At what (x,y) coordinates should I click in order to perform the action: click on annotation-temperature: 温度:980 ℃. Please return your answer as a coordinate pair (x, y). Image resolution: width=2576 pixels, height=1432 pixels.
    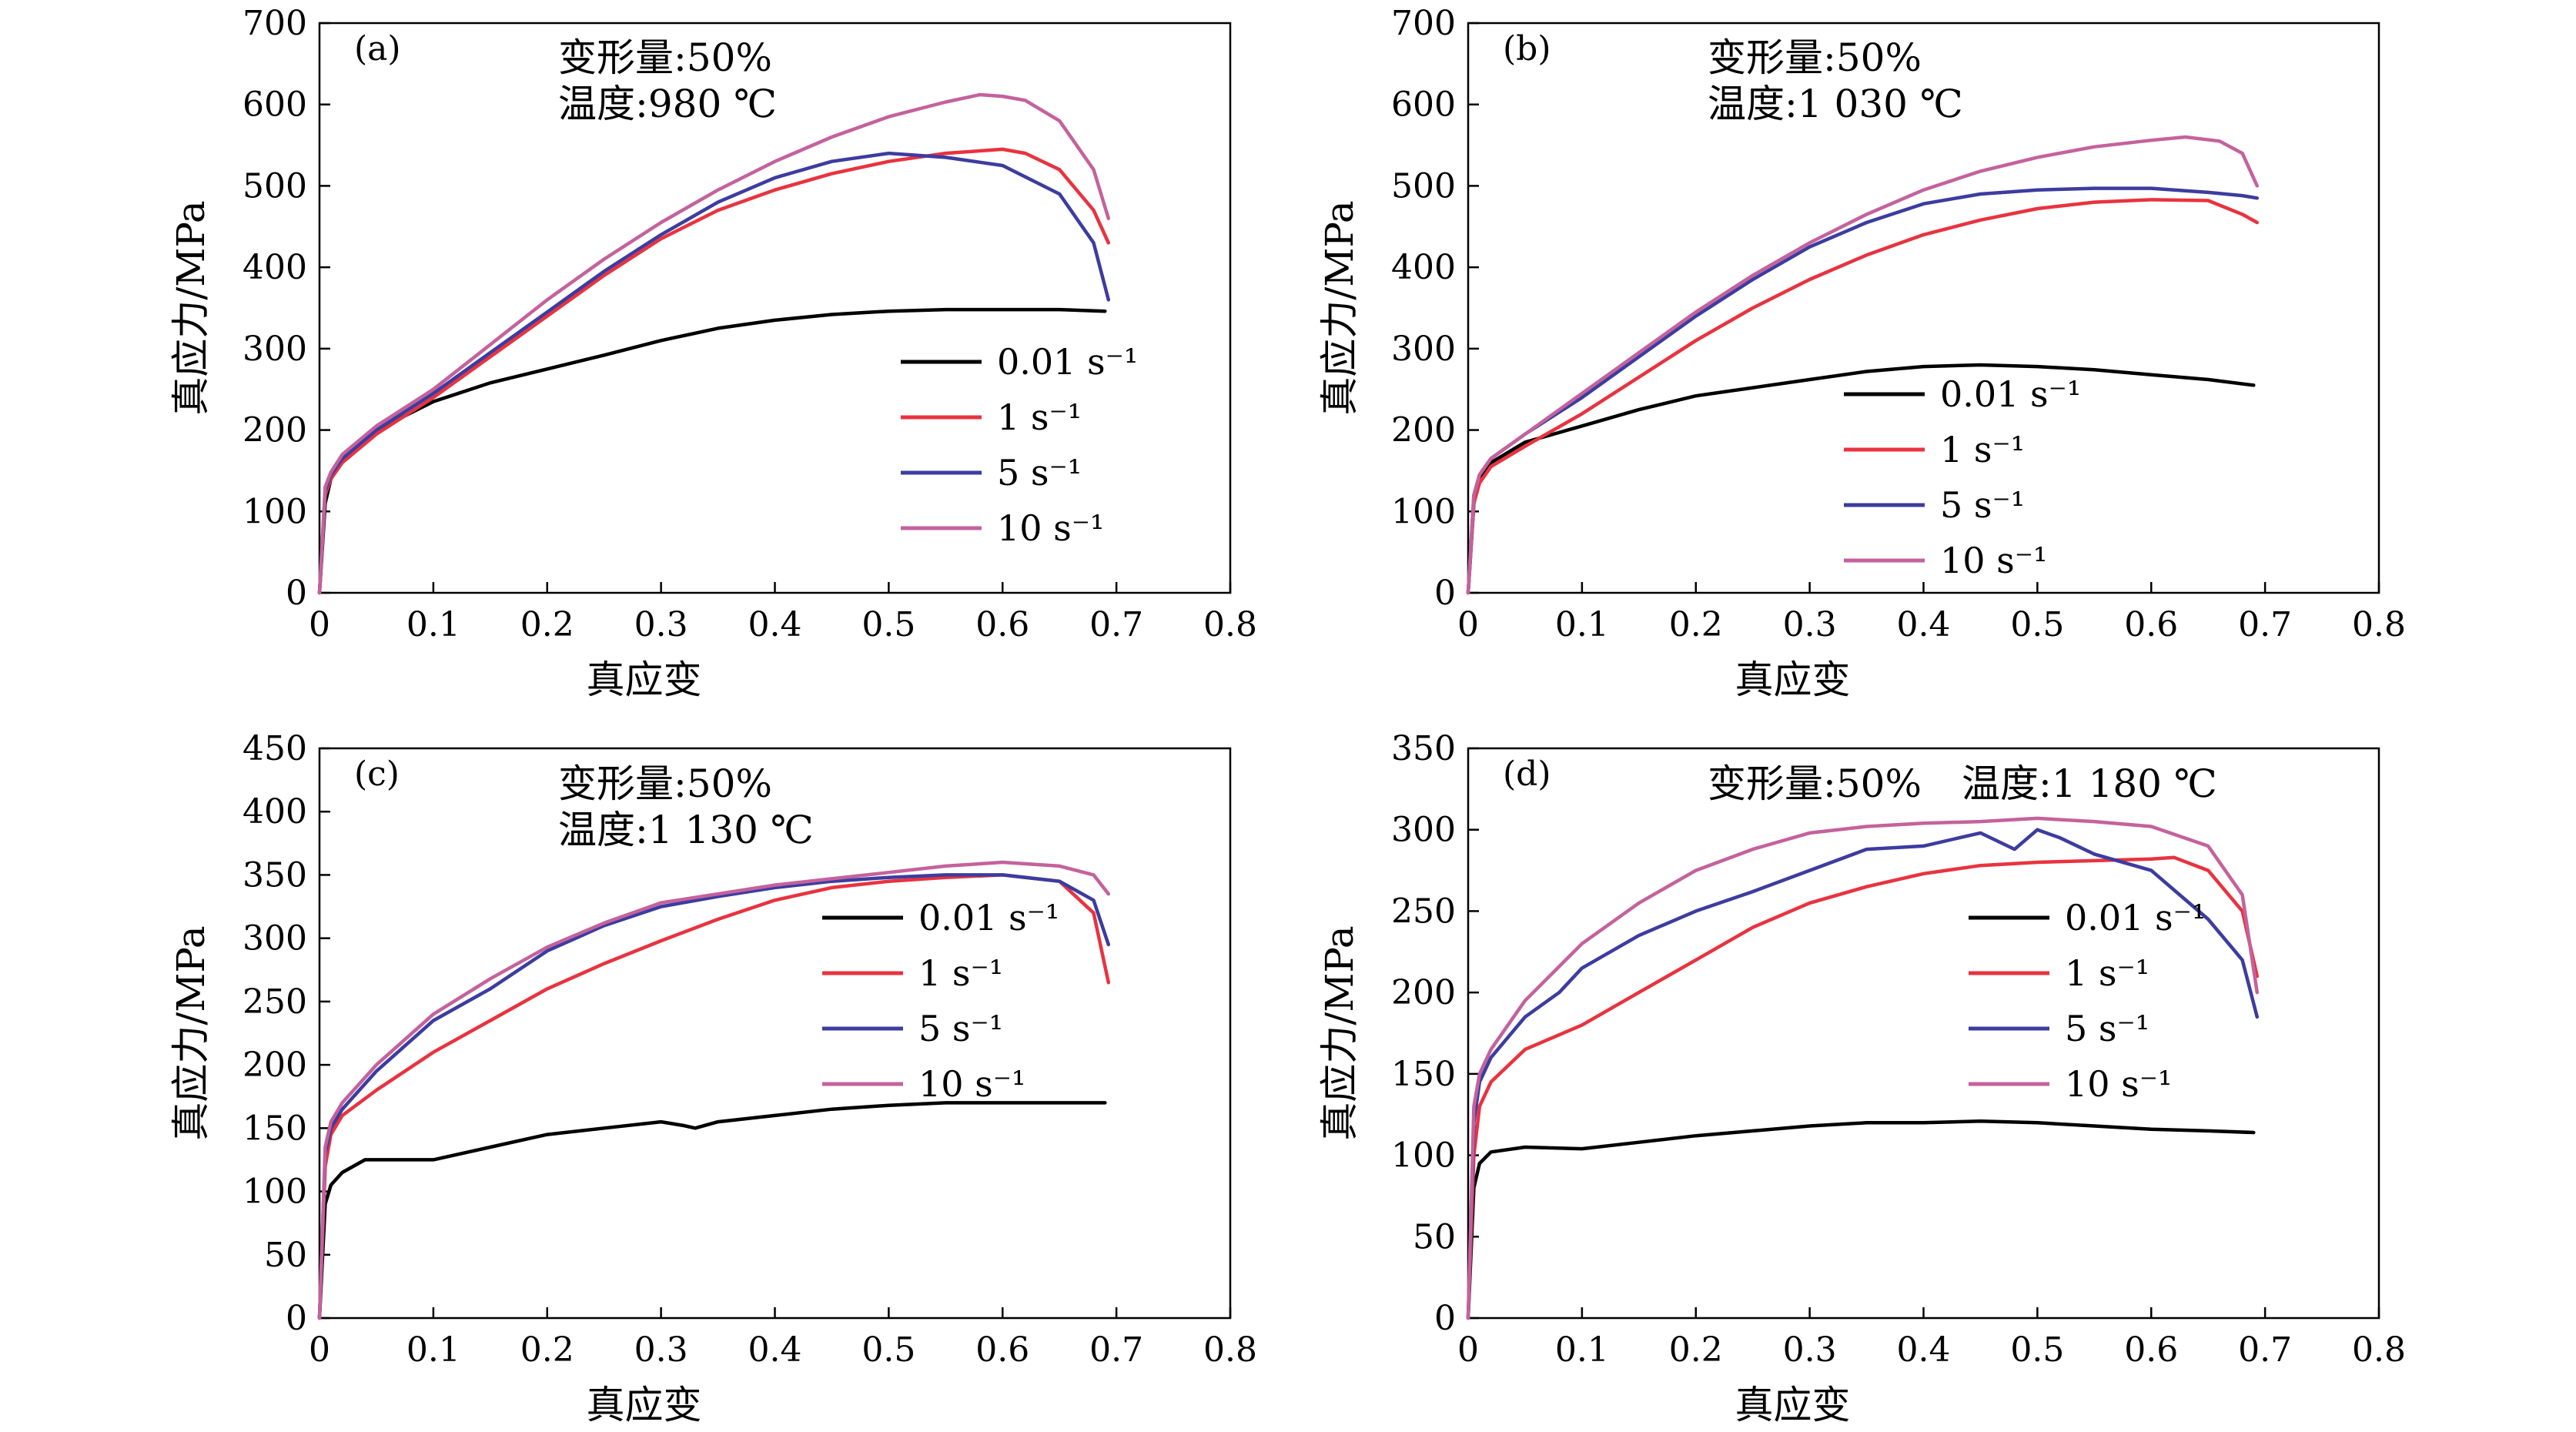
    Looking at the image, I should click on (668, 104).